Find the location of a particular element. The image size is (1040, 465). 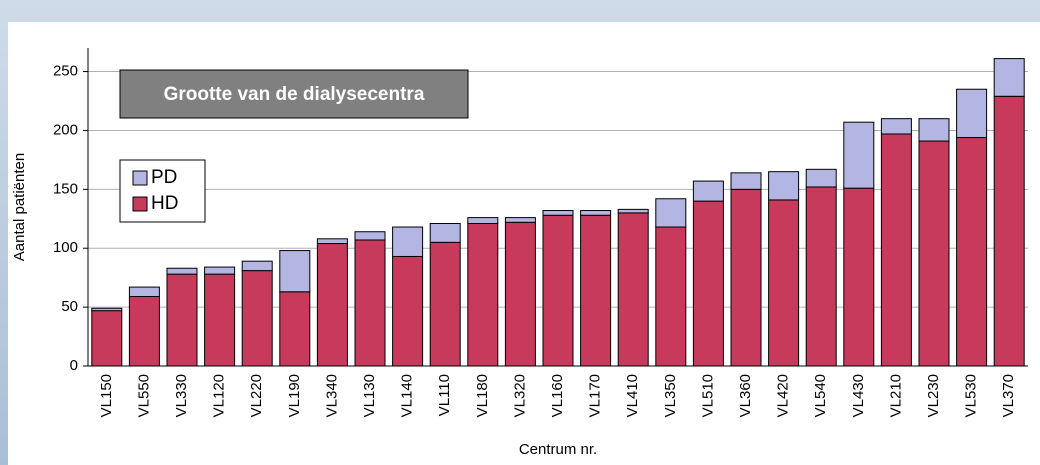

x-tick-label: VL510 is located at coordinates (707, 395).